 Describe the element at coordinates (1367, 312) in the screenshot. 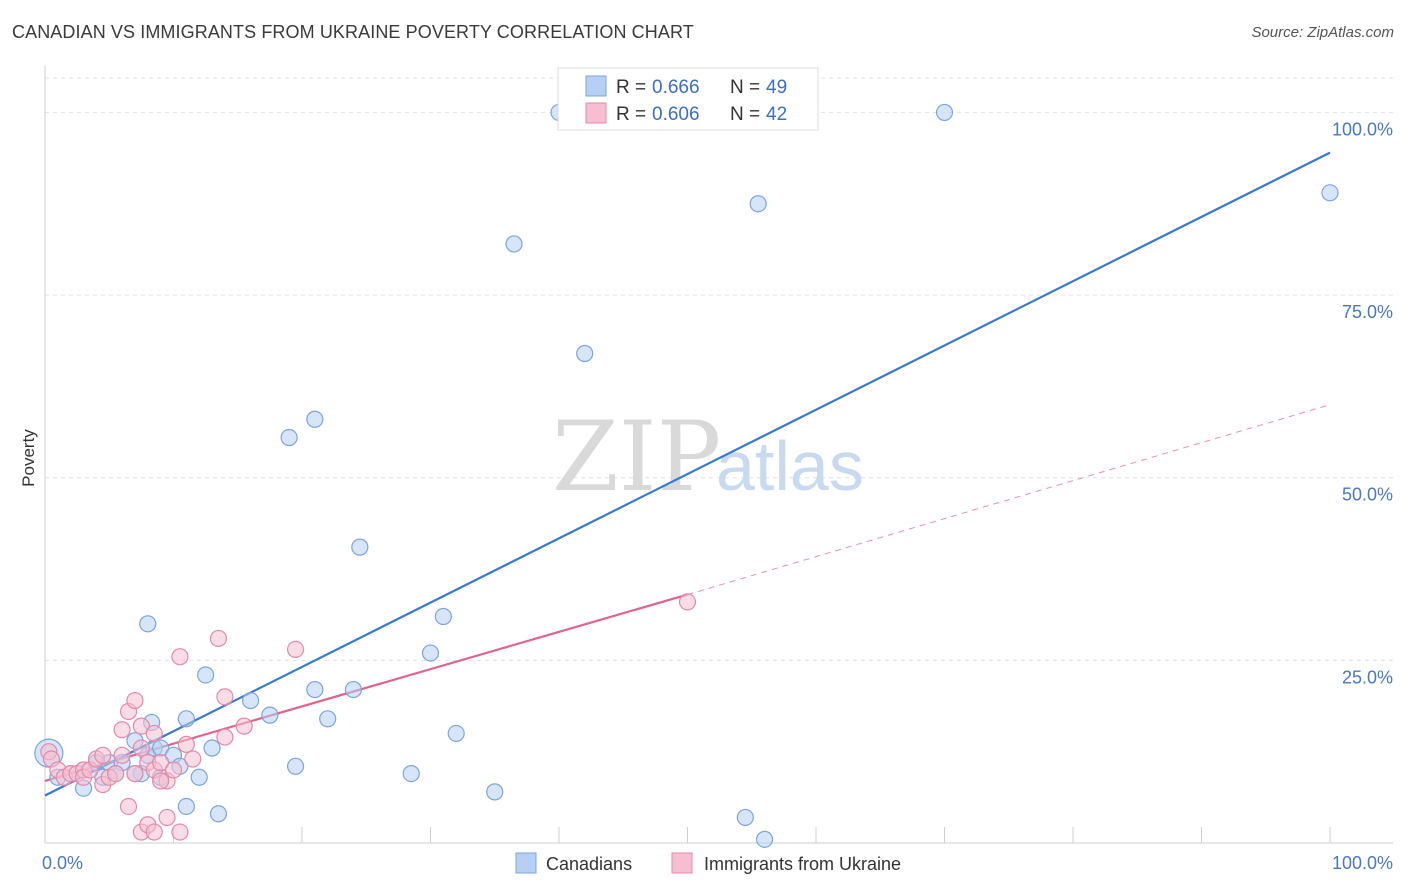

I see `y-tick-label: 75.0%` at that location.